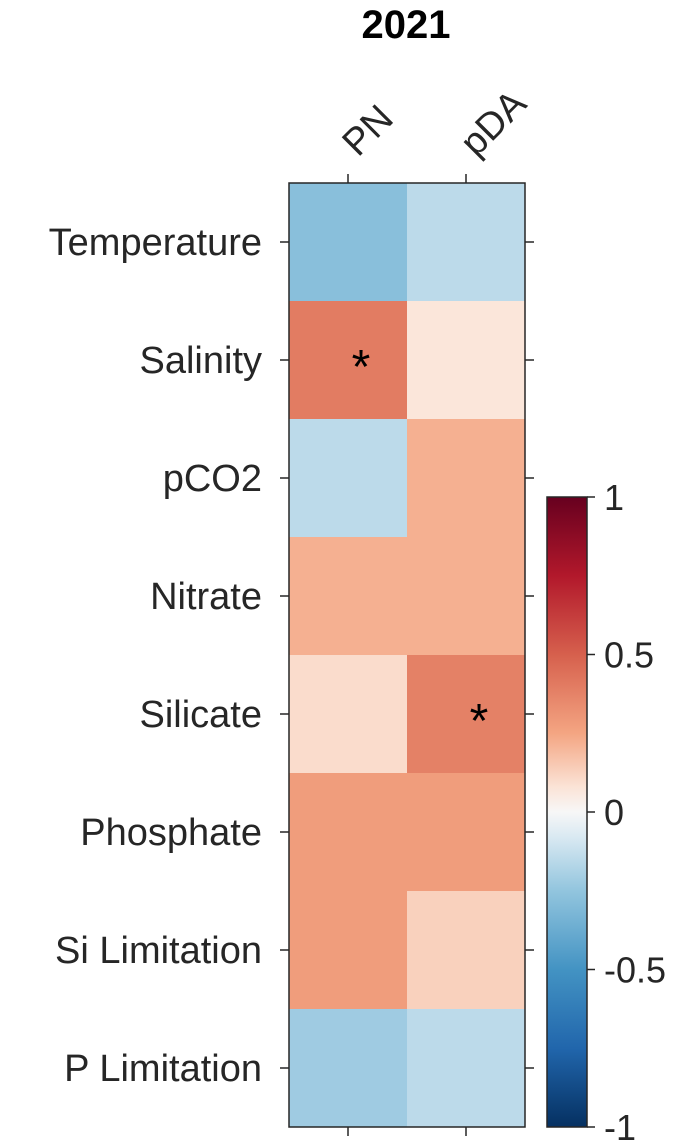  Describe the element at coordinates (435, 123) in the screenshot. I see `column-labels: PN pDA` at that location.